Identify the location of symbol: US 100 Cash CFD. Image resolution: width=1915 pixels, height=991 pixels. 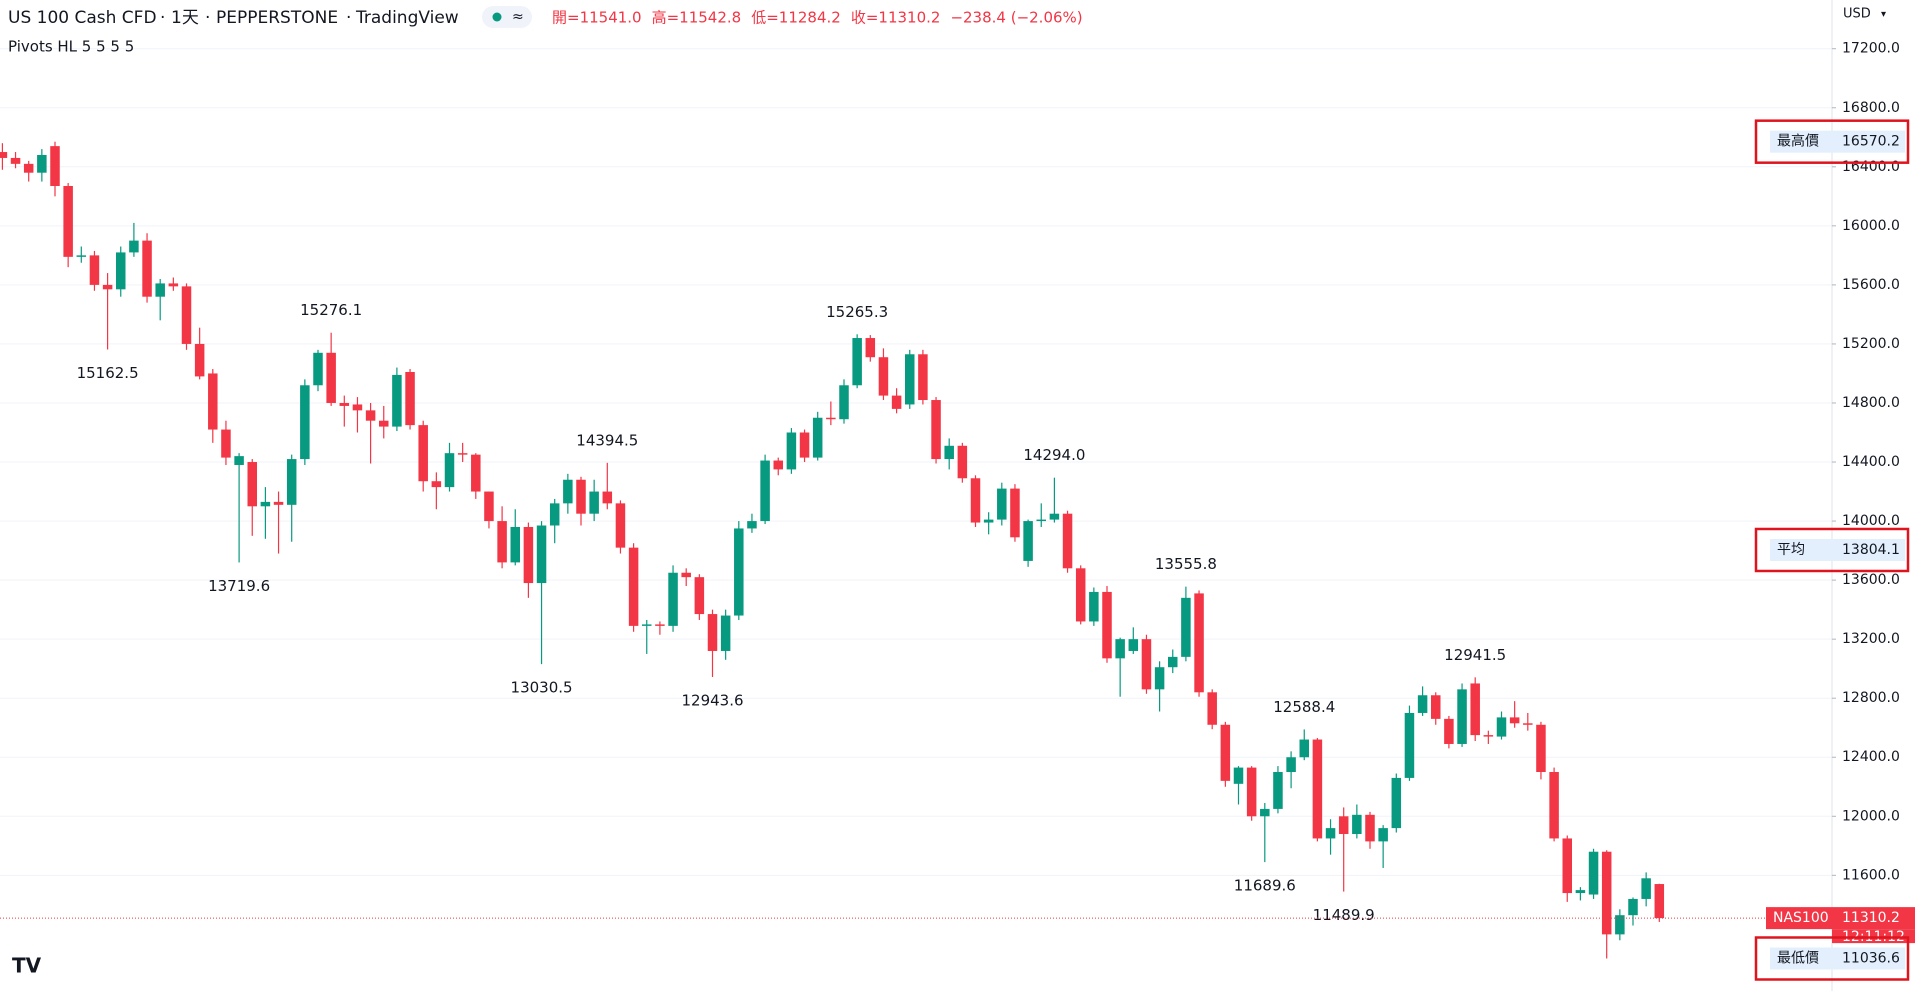
(82, 18).